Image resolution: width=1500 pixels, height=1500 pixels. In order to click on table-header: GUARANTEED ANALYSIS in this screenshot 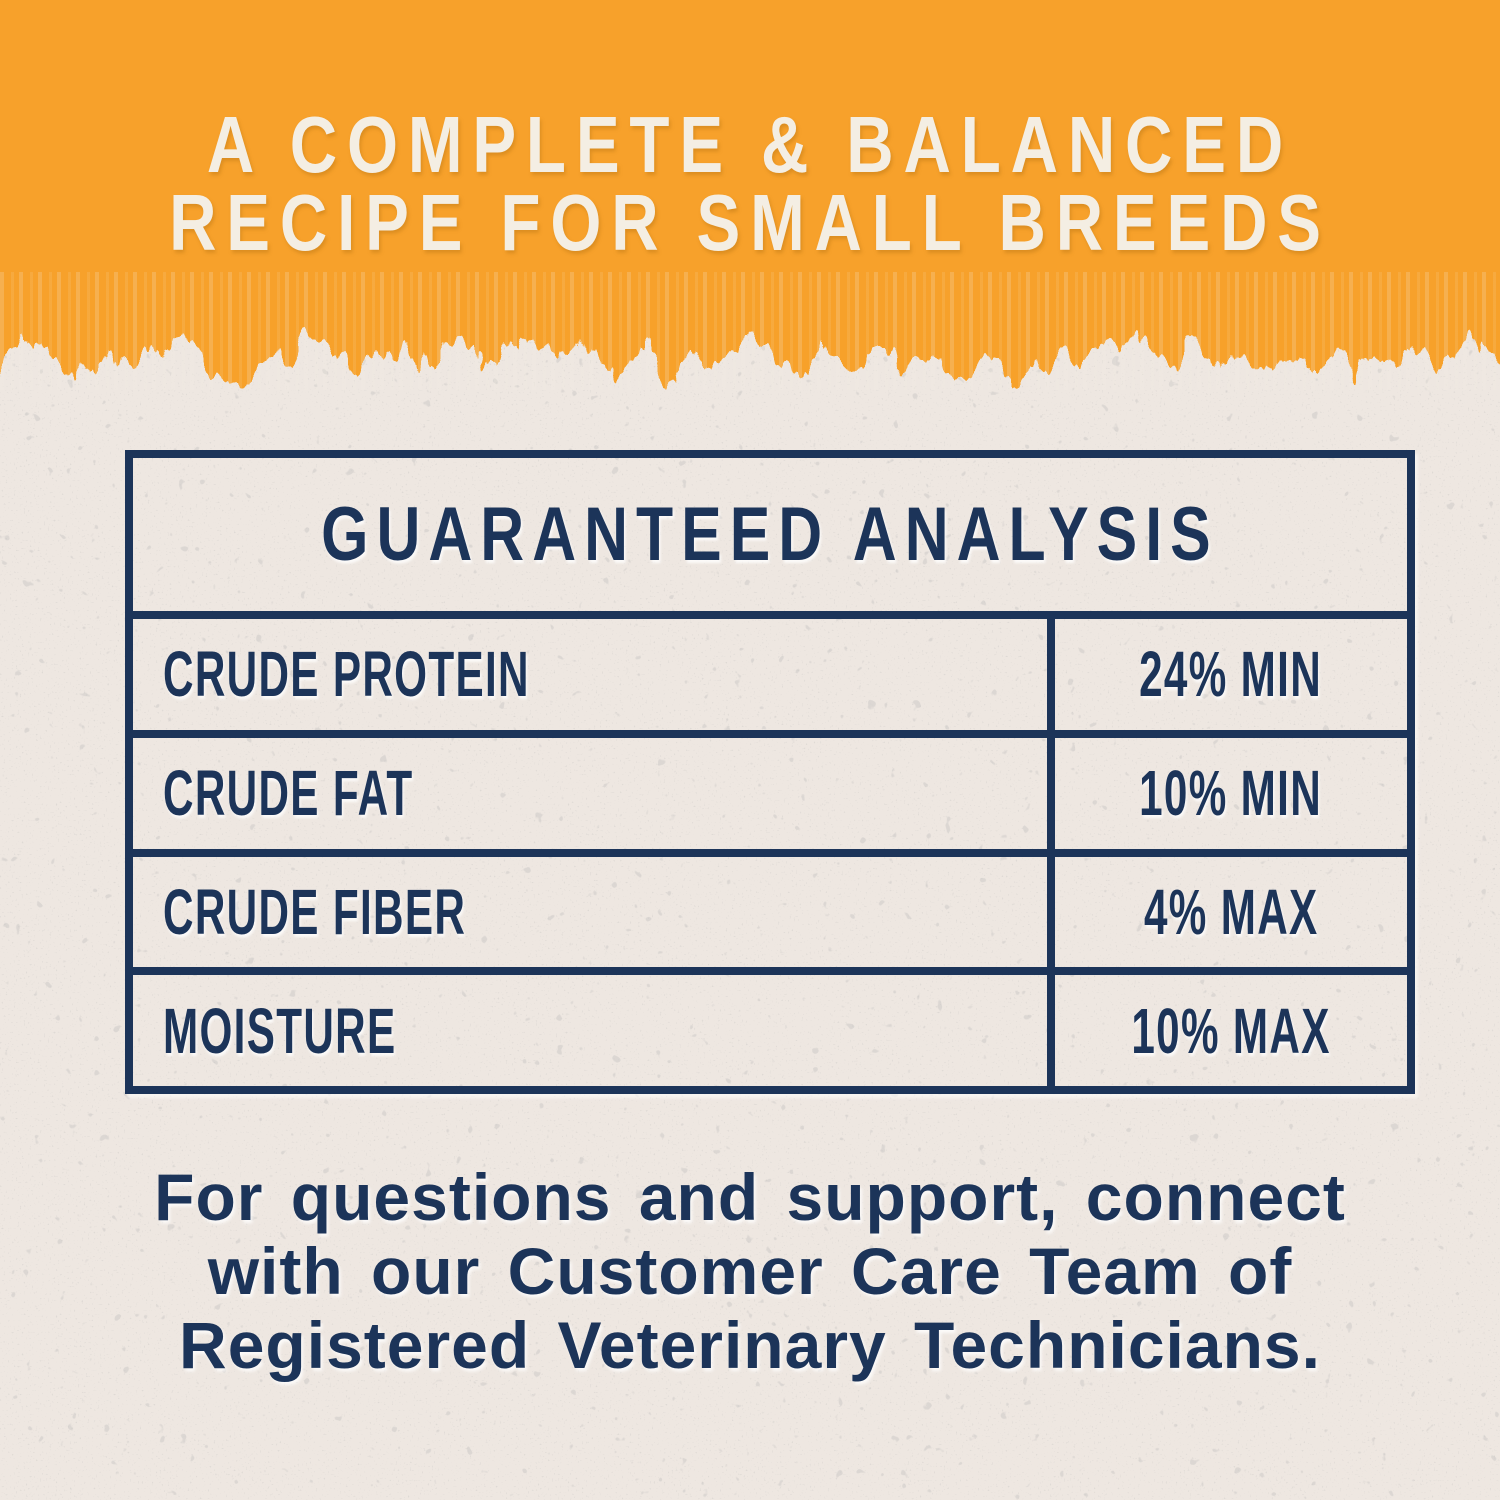, I will do `click(770, 534)`.